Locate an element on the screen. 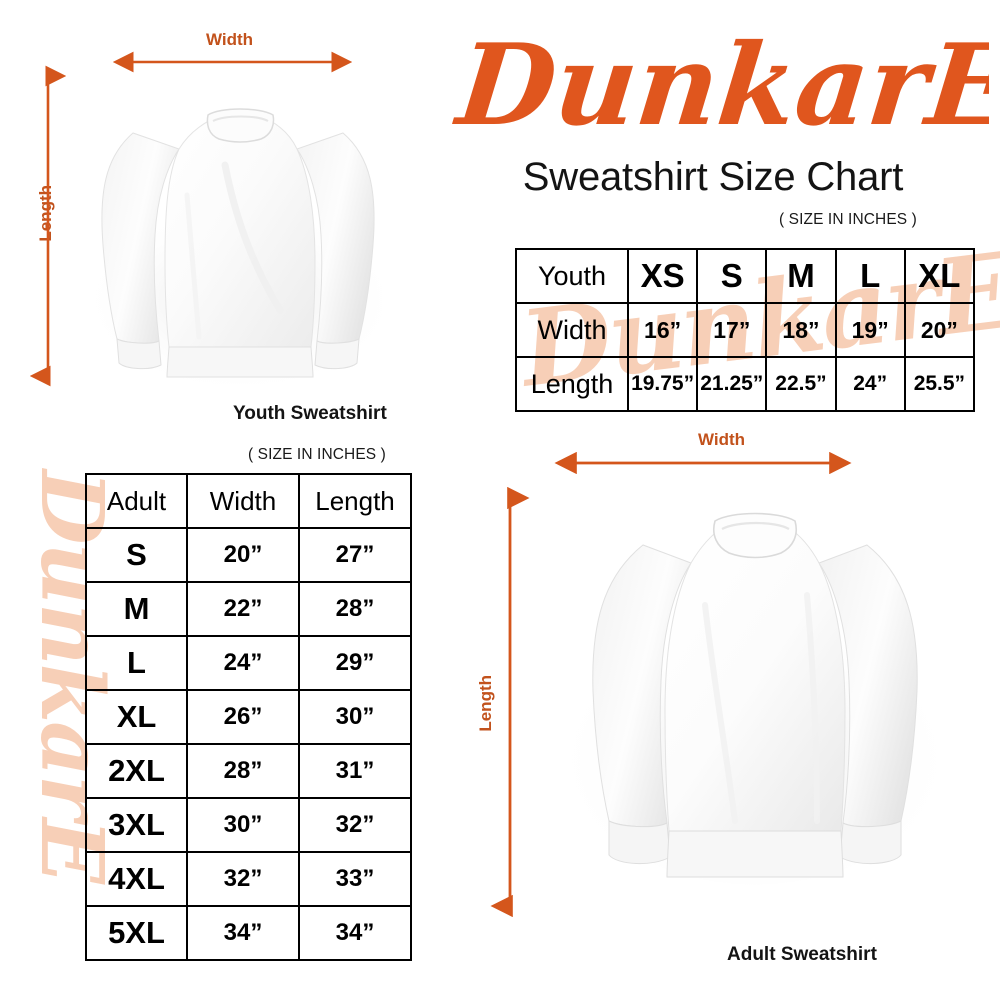 Image resolution: width=1000 pixels, height=1000 pixels. adult-length-m: 28” is located at coordinates (355, 609).